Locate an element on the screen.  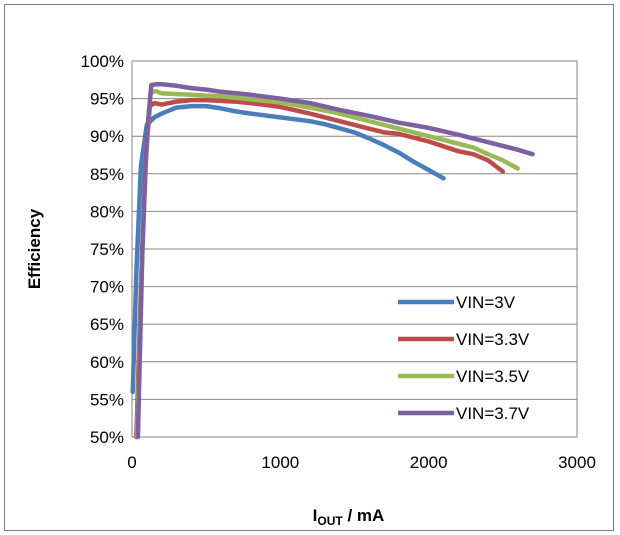
x-axis-title-suffix: / mA is located at coordinates (364, 515).